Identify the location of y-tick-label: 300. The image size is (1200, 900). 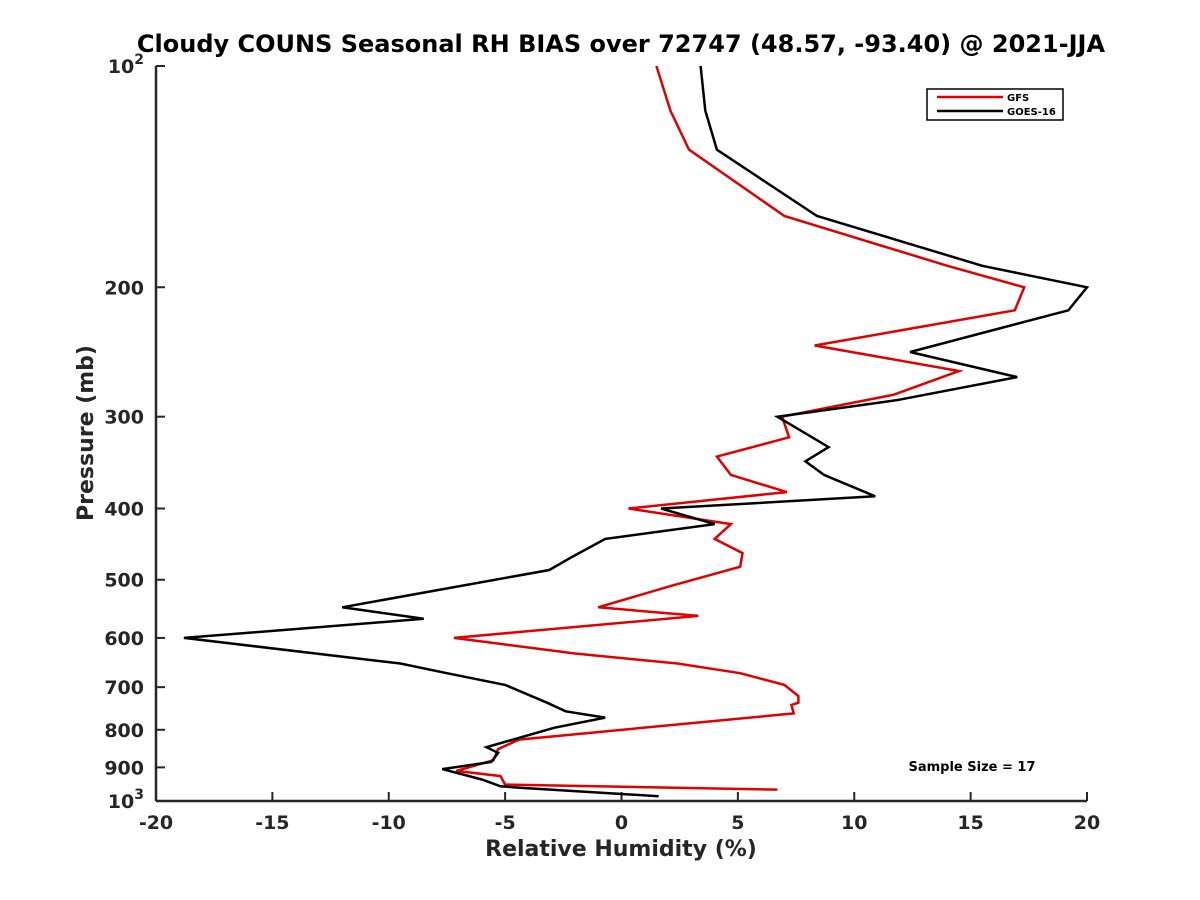
(124, 418).